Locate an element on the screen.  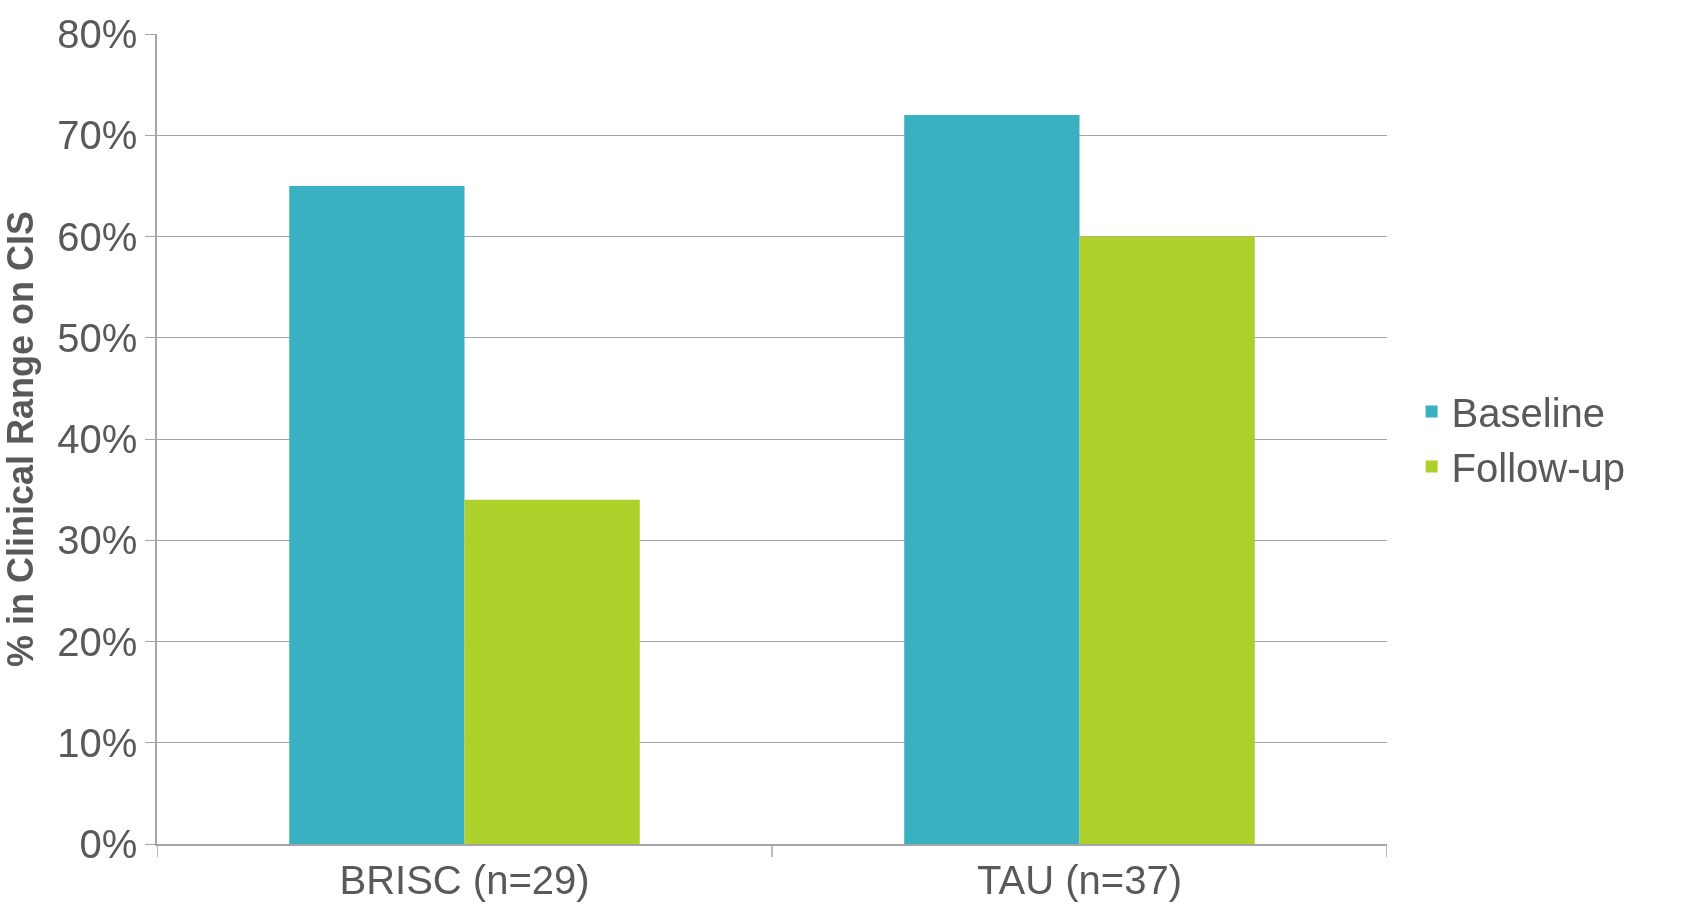
legend-label: Follow-up is located at coordinates (1538, 468).